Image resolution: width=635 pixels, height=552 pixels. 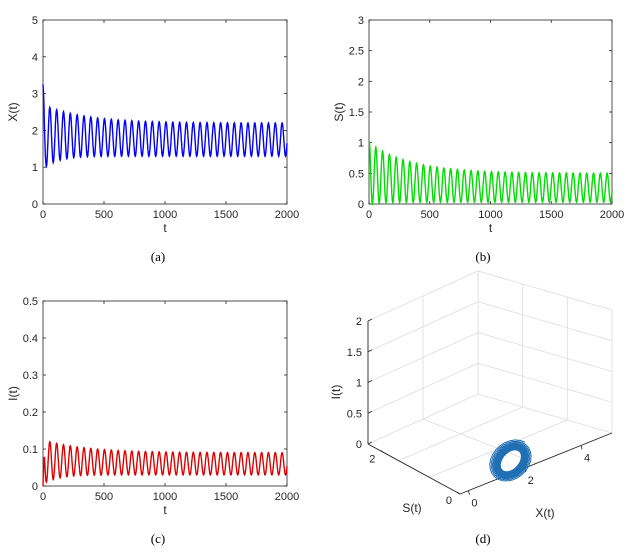 I want to click on y-axis-label: S(t), so click(x=339, y=111).